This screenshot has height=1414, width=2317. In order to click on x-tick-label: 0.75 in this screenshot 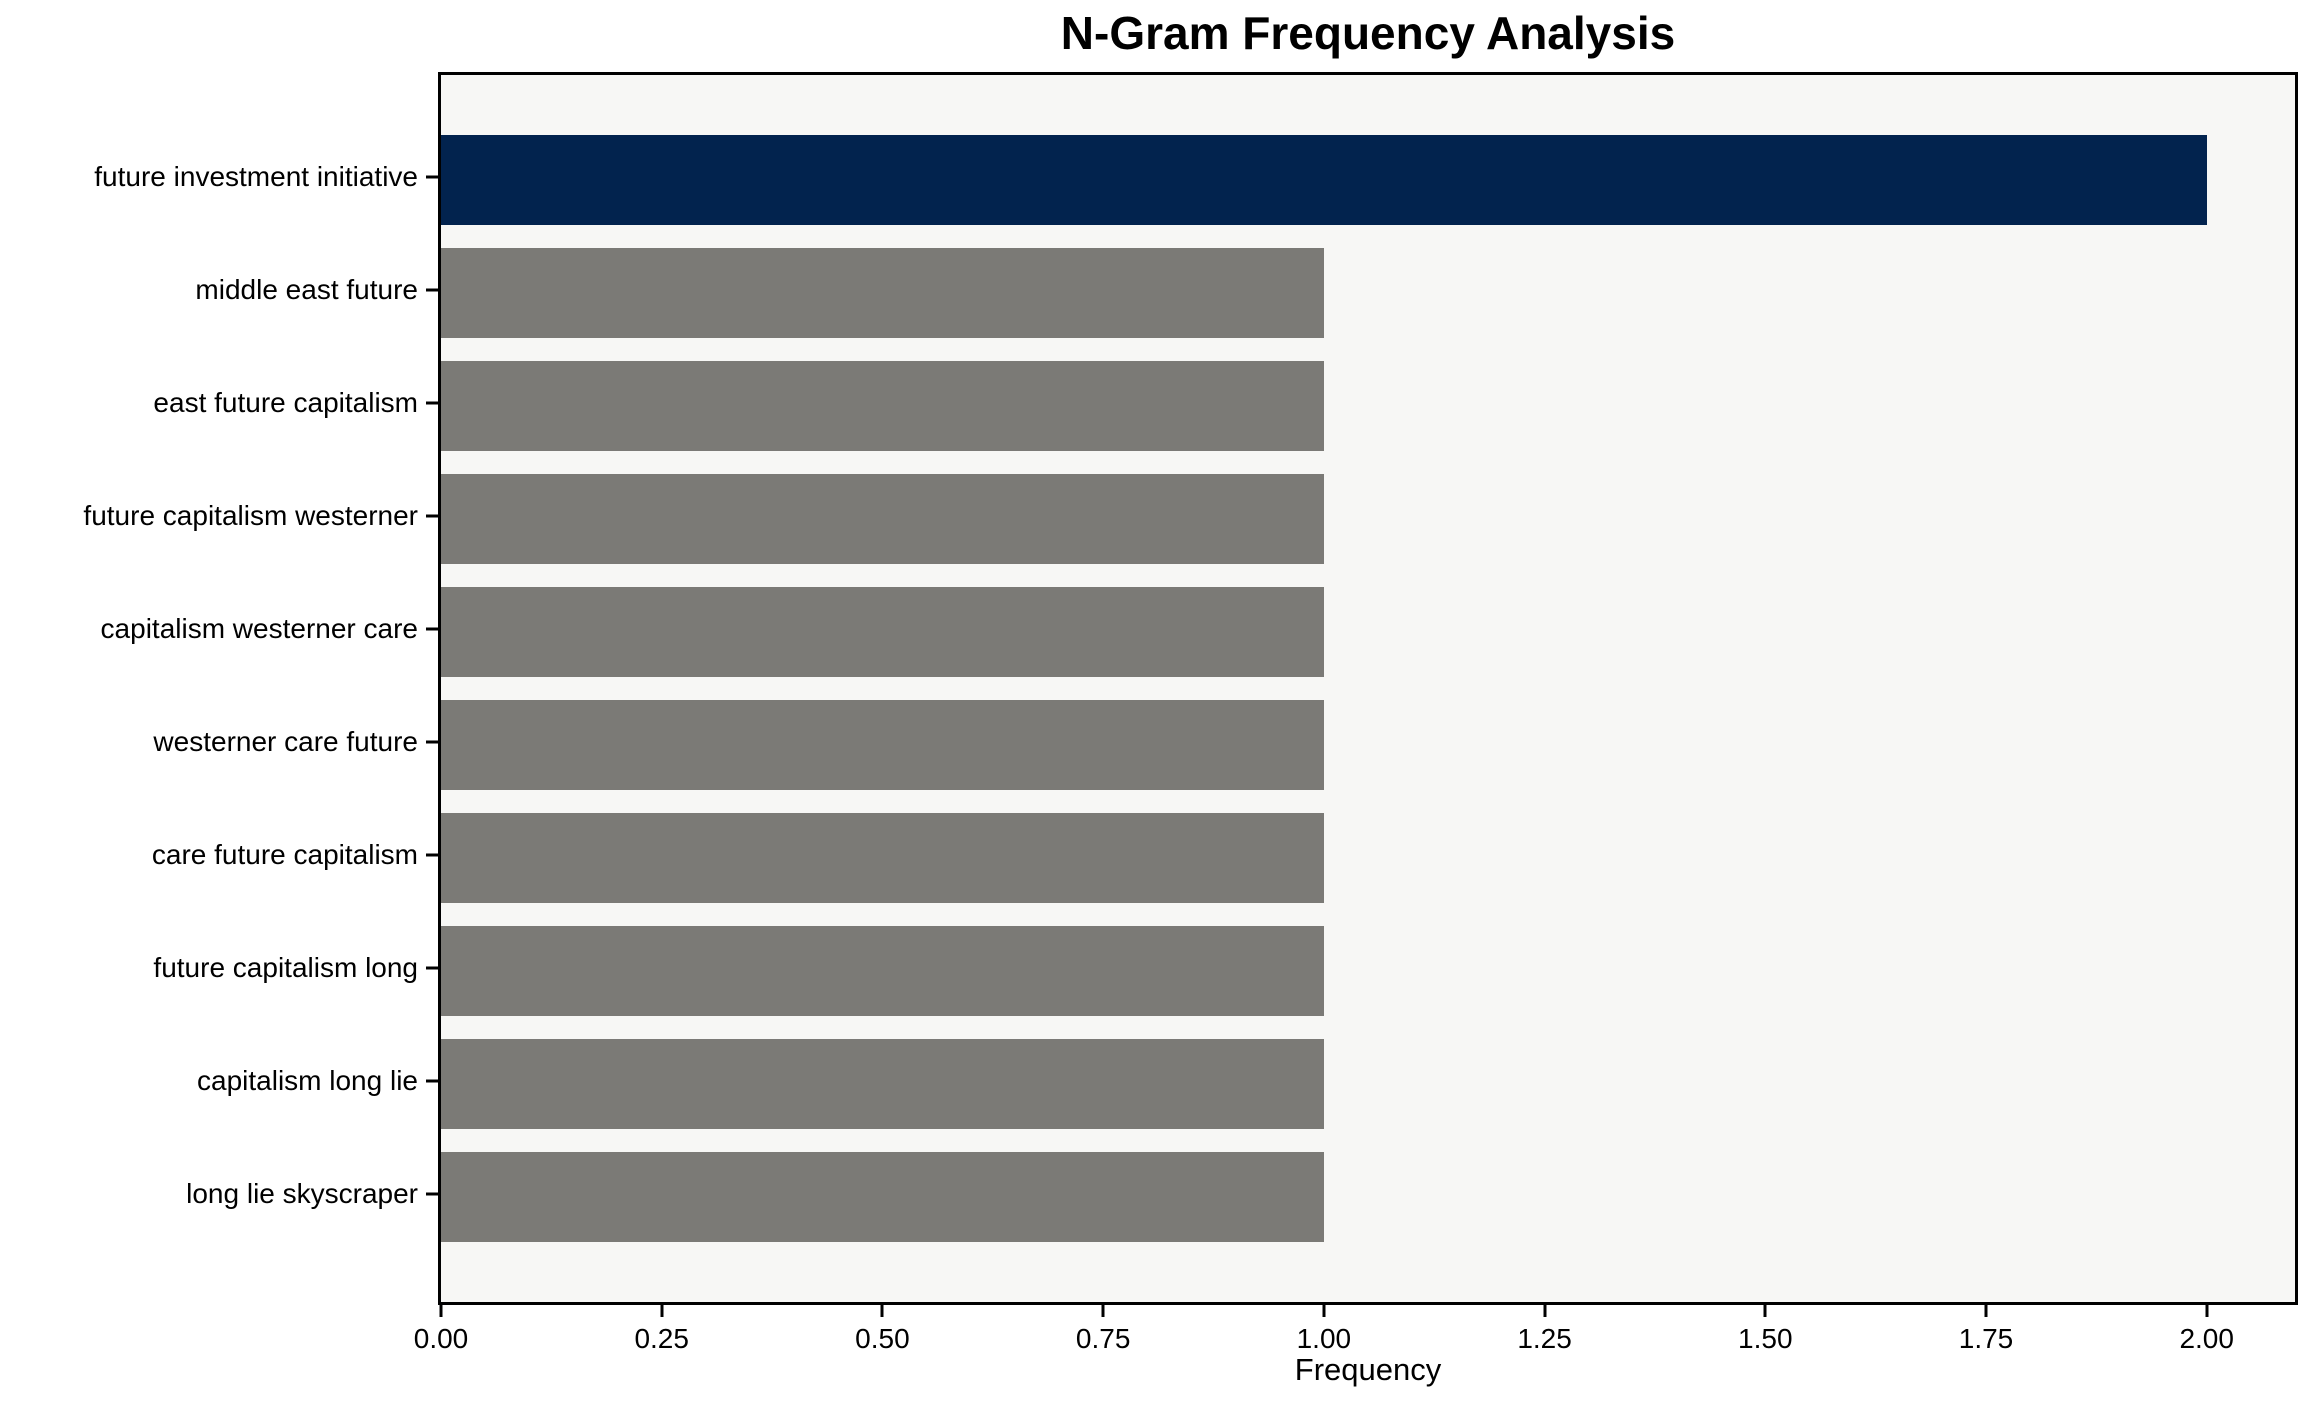, I will do `click(1103, 1338)`.